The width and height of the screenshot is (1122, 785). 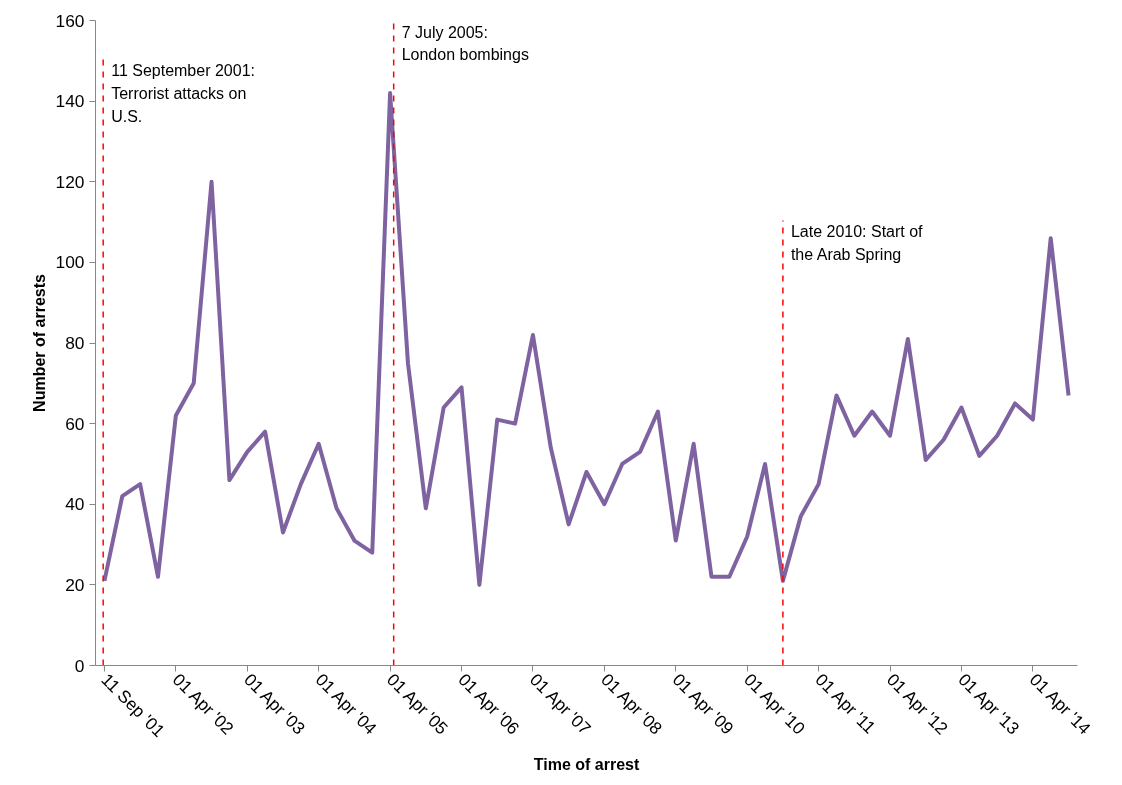 I want to click on x-tick-label: 01 Apr '02, so click(x=203, y=704).